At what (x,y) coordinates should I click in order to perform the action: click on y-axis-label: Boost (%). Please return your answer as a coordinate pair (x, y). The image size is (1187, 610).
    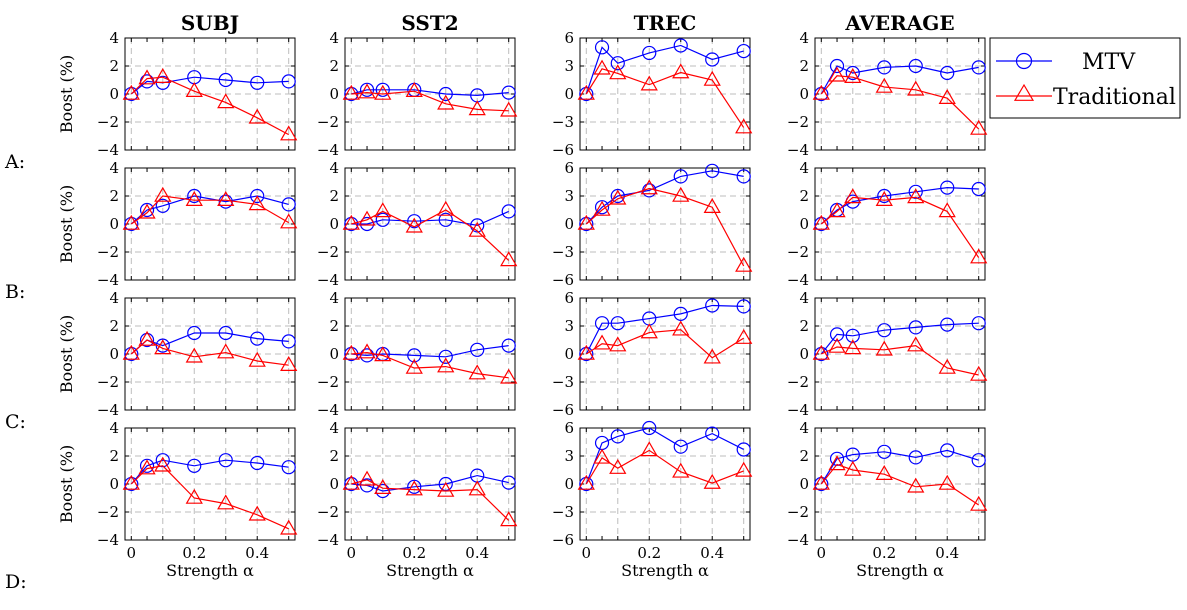
    Looking at the image, I should click on (66, 224).